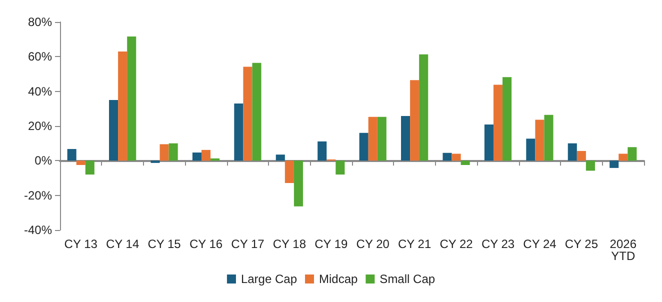 The width and height of the screenshot is (662, 302). I want to click on legend-label: Small Cap, so click(408, 279).